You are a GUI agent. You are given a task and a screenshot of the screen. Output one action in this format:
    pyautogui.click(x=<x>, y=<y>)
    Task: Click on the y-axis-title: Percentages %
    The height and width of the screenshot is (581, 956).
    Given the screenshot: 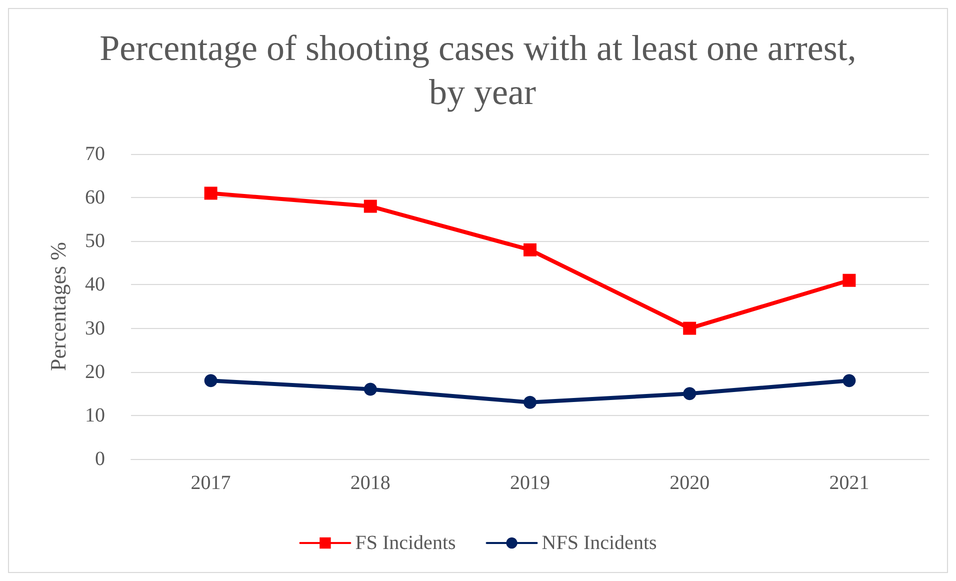 What is the action you would take?
    pyautogui.click(x=58, y=306)
    